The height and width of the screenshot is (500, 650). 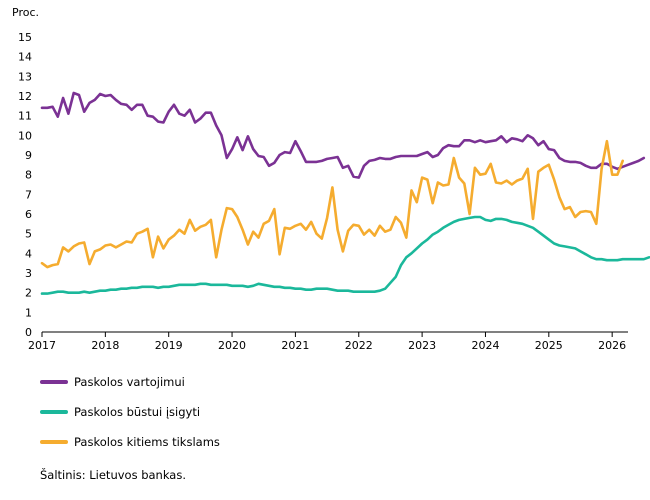 What do you see at coordinates (28, 253) in the screenshot?
I see `y-tick-label: 4` at bounding box center [28, 253].